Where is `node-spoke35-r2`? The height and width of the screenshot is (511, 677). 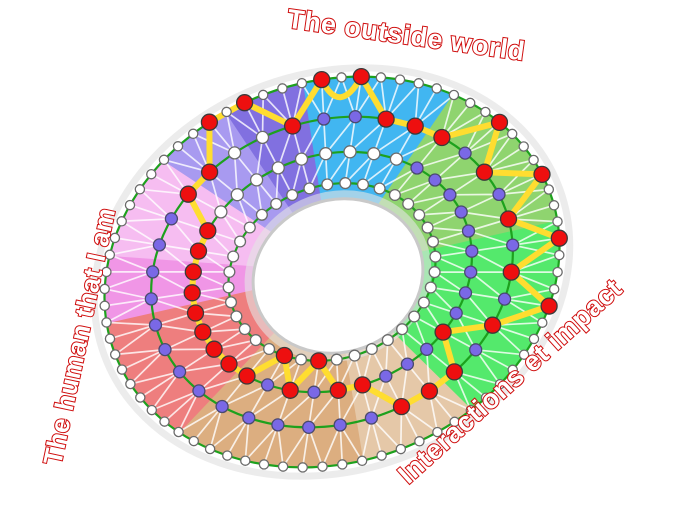
node-spoke35-r2 is located at coordinates (301, 159).